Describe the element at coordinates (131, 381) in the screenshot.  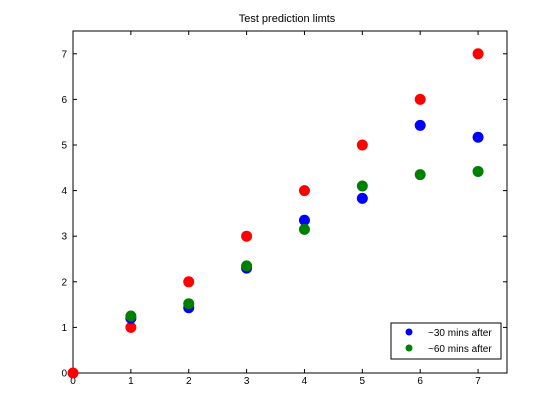
I see `x-tick-label: 1` at that location.